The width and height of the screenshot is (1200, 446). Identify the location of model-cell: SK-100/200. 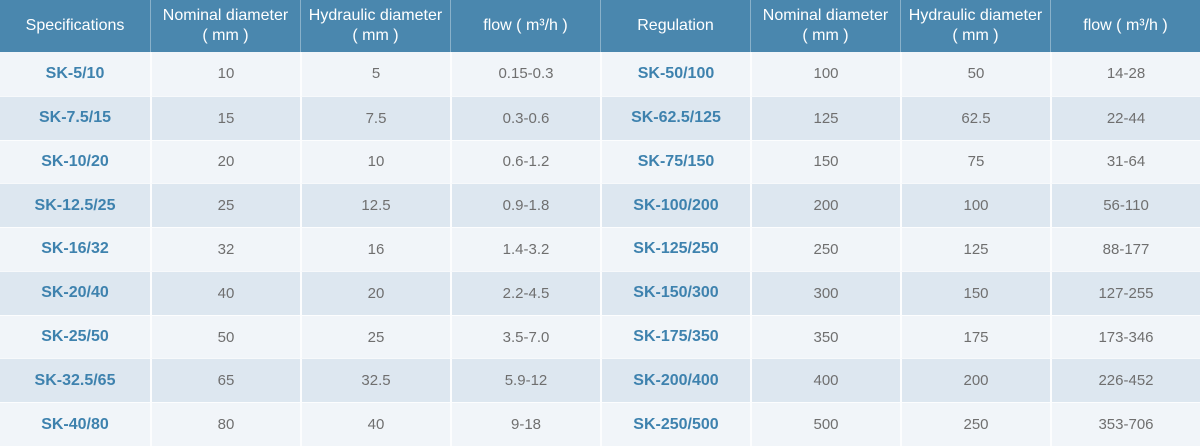
(675, 205).